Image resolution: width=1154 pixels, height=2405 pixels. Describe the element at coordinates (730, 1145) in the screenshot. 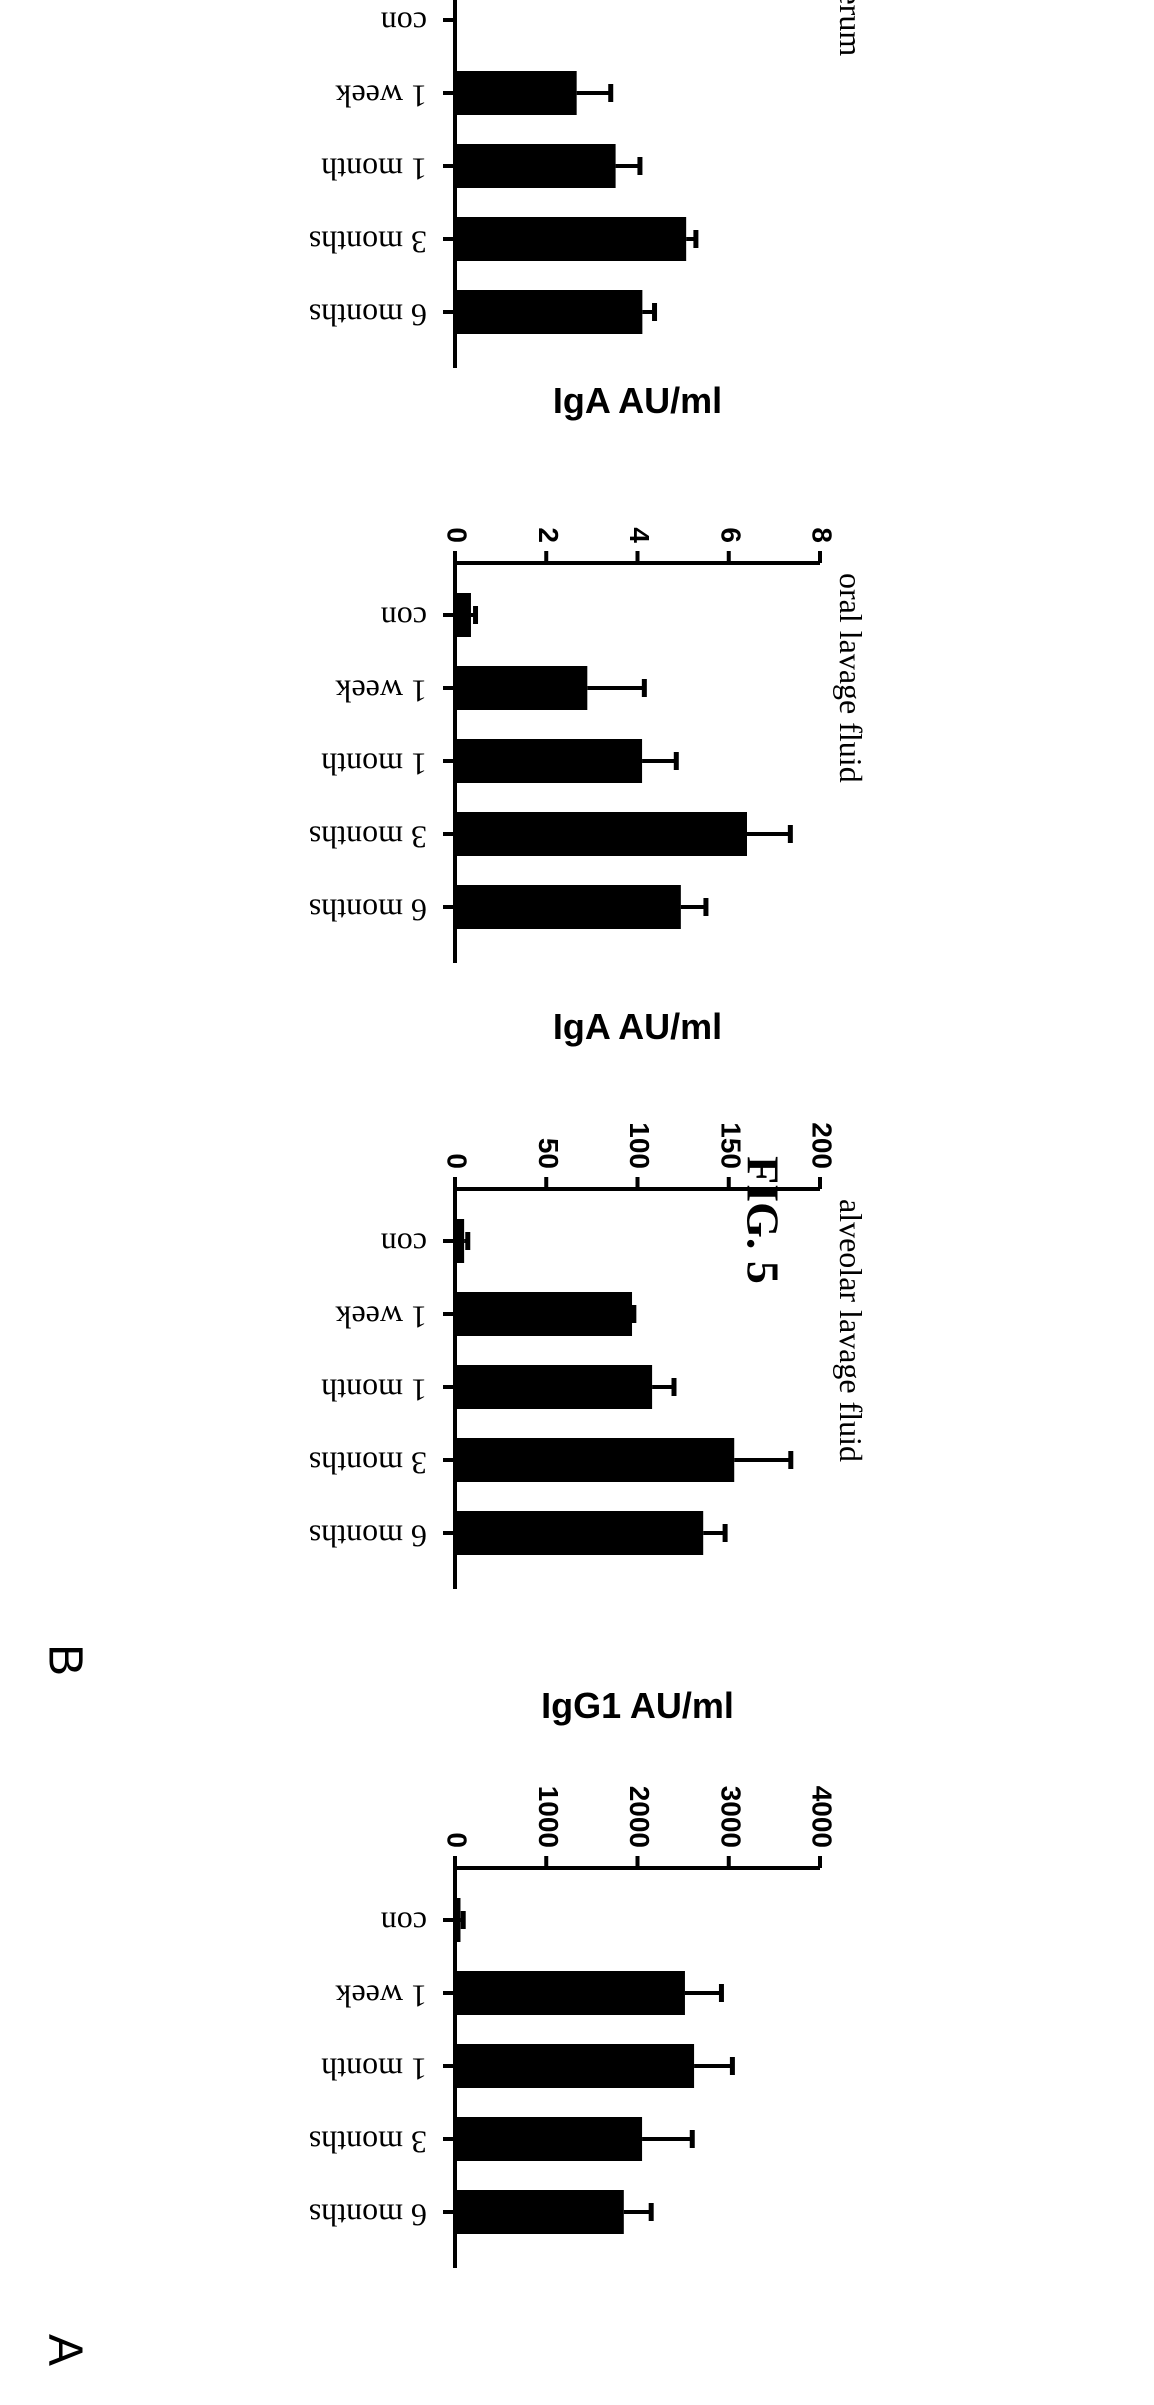

I see `y-tick-label: 150` at that location.